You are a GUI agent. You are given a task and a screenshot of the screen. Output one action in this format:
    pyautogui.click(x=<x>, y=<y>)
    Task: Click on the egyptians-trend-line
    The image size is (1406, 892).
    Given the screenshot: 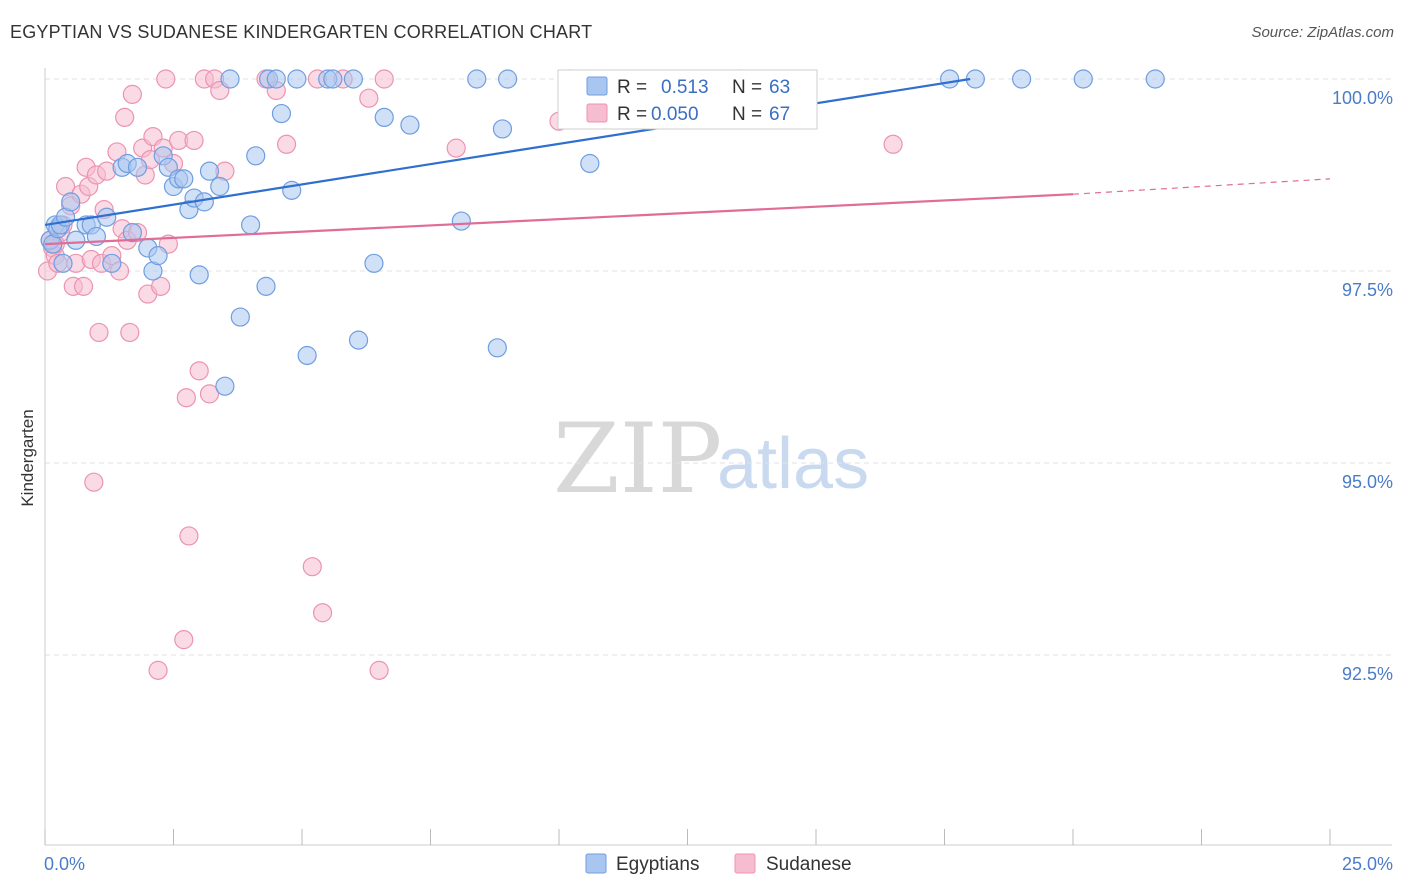 What is the action you would take?
    pyautogui.click(x=507, y=152)
    